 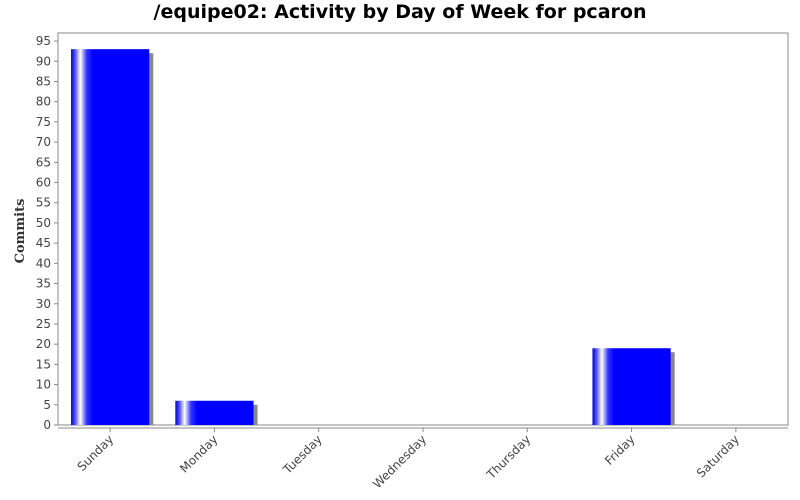 I want to click on y-tick-label: 15, so click(x=43, y=364).